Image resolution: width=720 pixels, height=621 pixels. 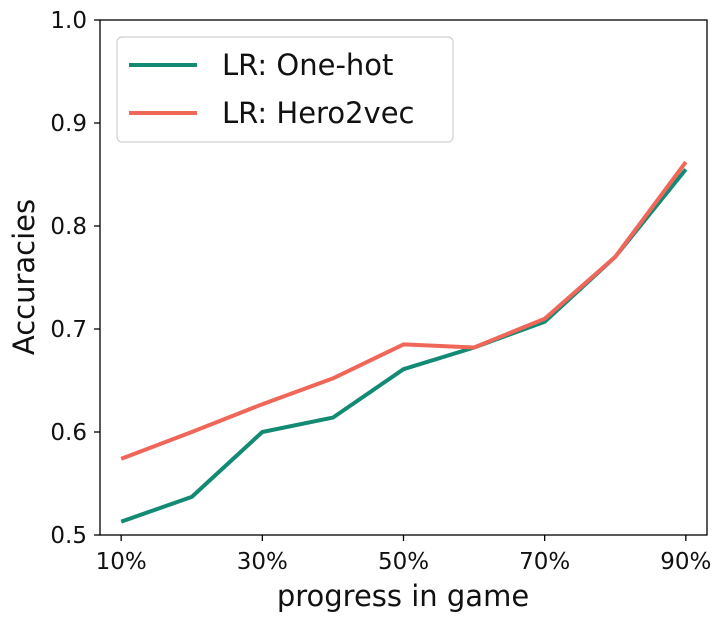 What do you see at coordinates (307, 65) in the screenshot?
I see `legend-label-one-hot: LR: One-hot` at bounding box center [307, 65].